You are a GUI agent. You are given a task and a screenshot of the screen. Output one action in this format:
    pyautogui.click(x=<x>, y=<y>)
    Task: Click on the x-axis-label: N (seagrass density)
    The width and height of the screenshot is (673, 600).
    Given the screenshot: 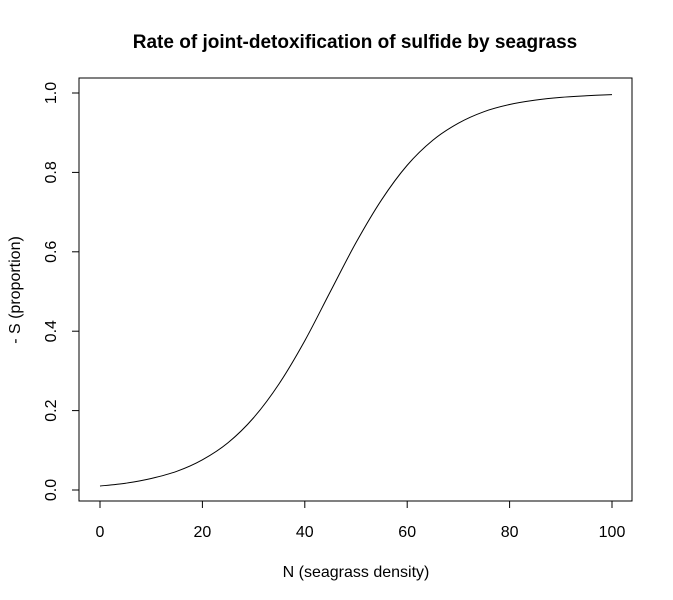 What is the action you would take?
    pyautogui.click(x=356, y=572)
    